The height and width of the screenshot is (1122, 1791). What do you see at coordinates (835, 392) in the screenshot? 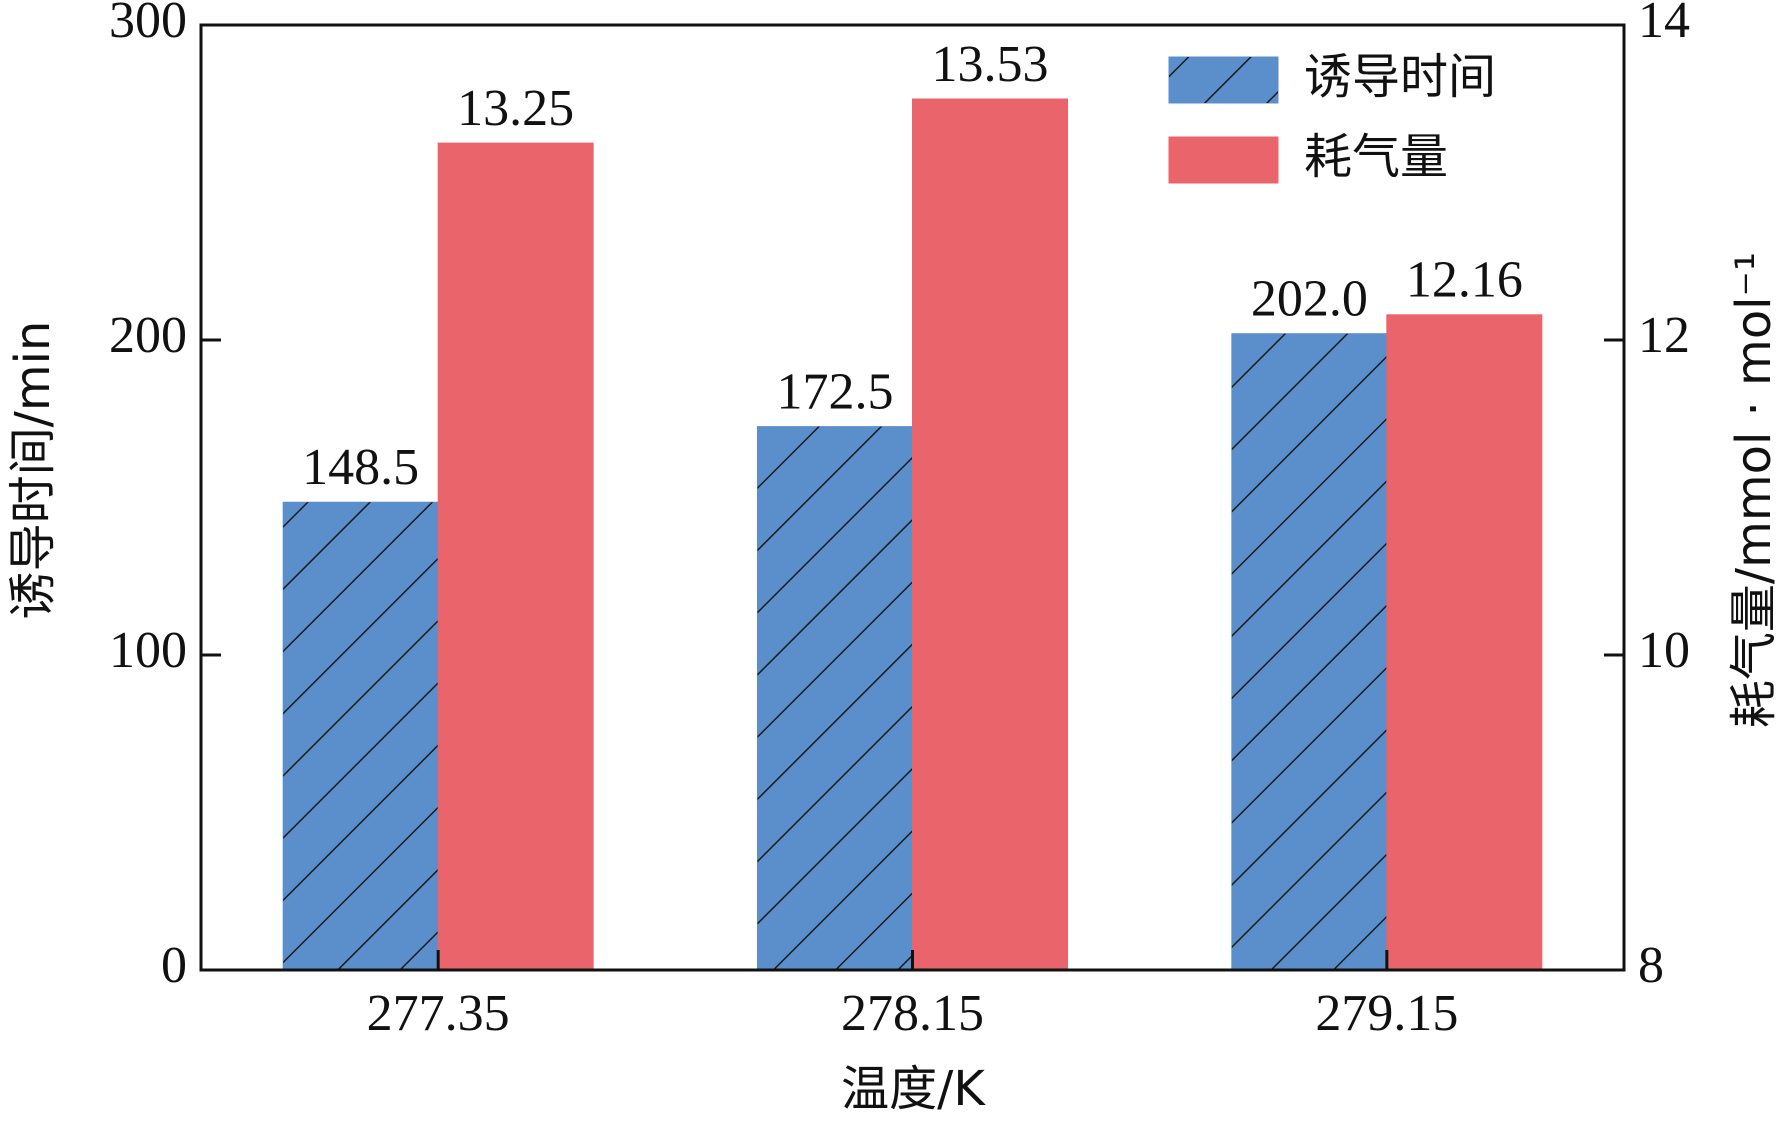
I see `value-label: 172.5` at bounding box center [835, 392].